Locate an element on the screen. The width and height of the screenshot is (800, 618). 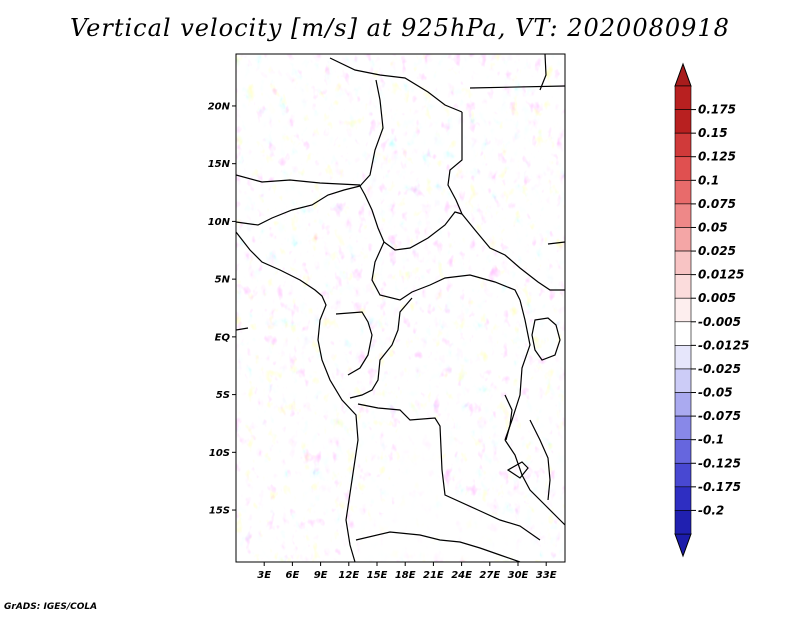
colorbar-label: 0.075 is located at coordinates (717, 204).